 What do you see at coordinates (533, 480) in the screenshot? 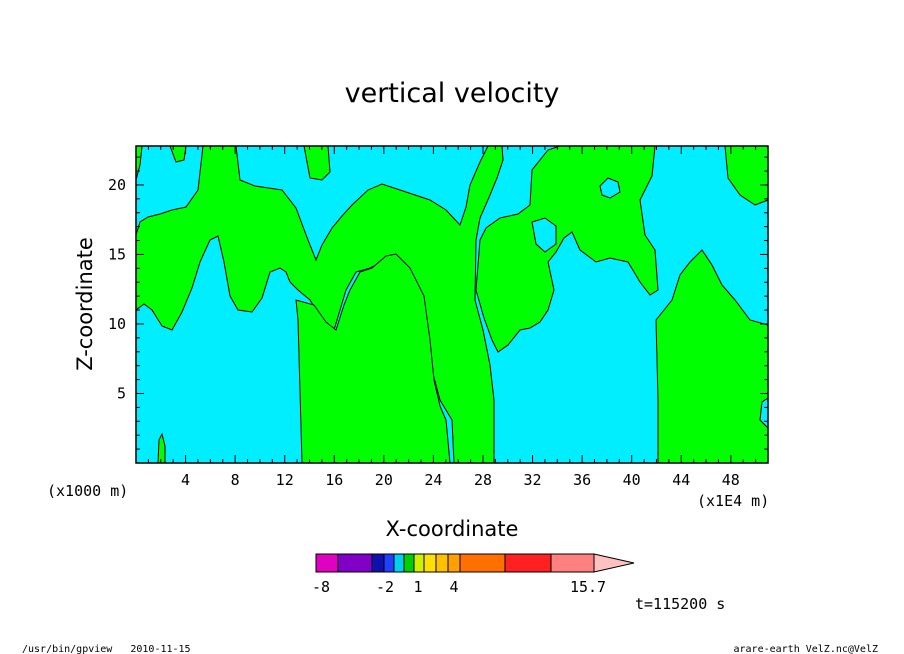
I see `x-tick-label: 32` at bounding box center [533, 480].